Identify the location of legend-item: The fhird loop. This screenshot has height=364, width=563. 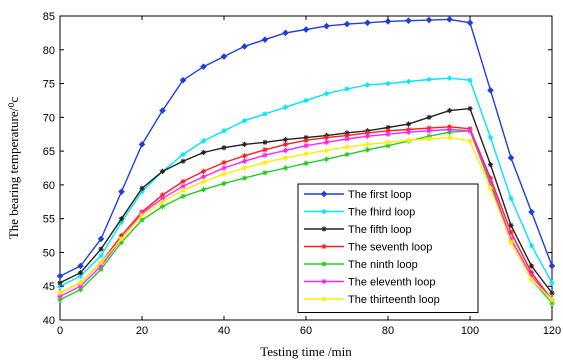
(359, 213).